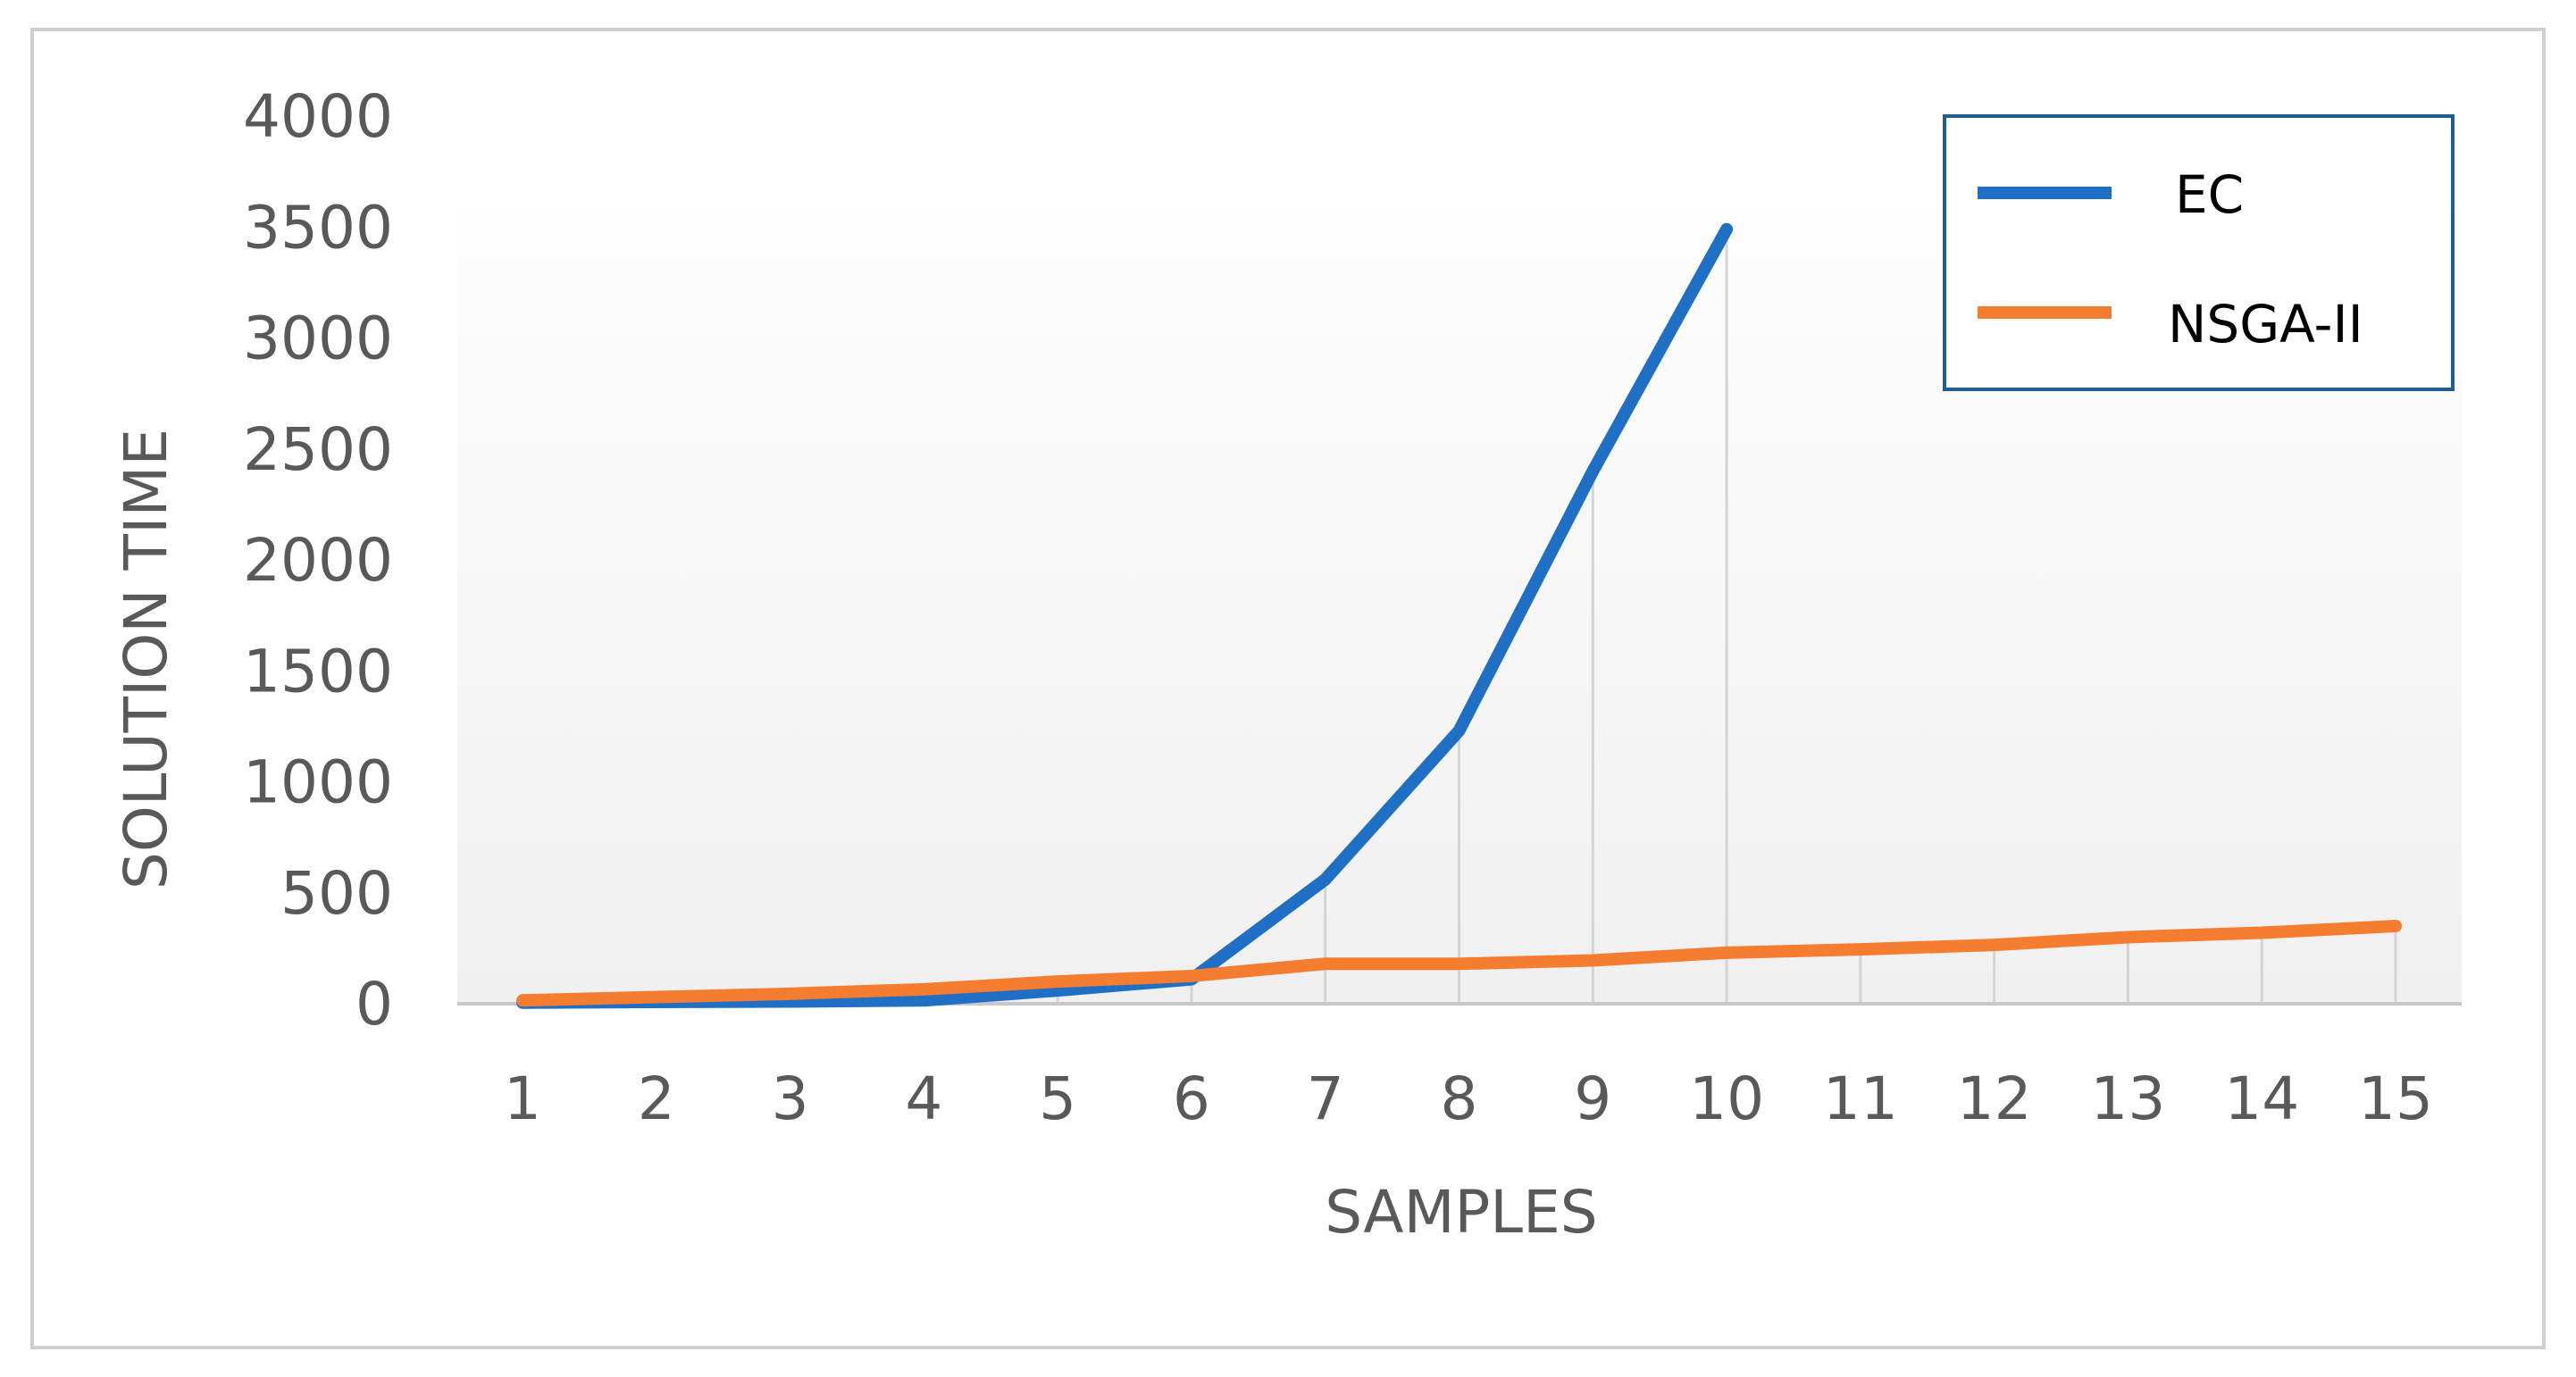 The image size is (2576, 1377). What do you see at coordinates (318, 449) in the screenshot?
I see `y-tick-label: 2500` at bounding box center [318, 449].